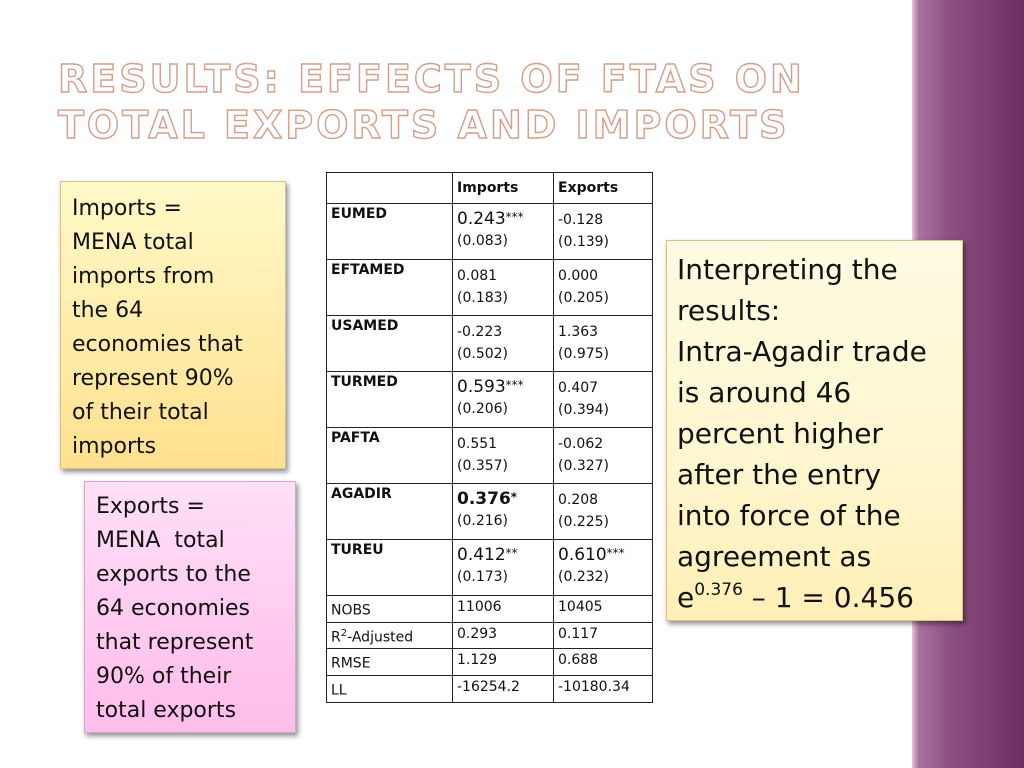 This screenshot has height=768, width=1024. I want to click on exports-std-error: (0.225), so click(584, 522).